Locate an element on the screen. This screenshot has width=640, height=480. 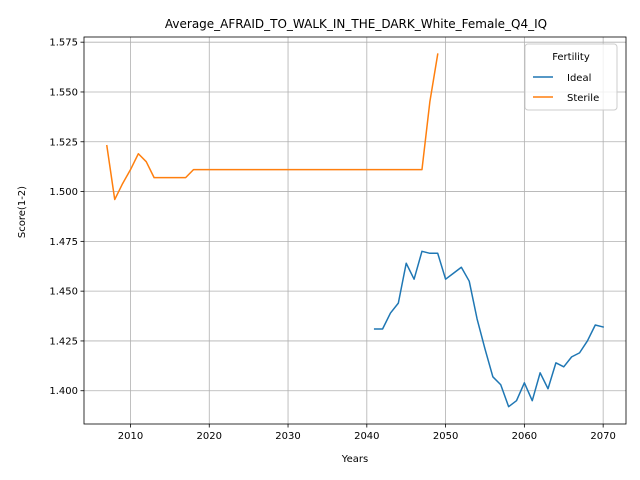
legend-label-sterile: Sterile is located at coordinates (583, 98).